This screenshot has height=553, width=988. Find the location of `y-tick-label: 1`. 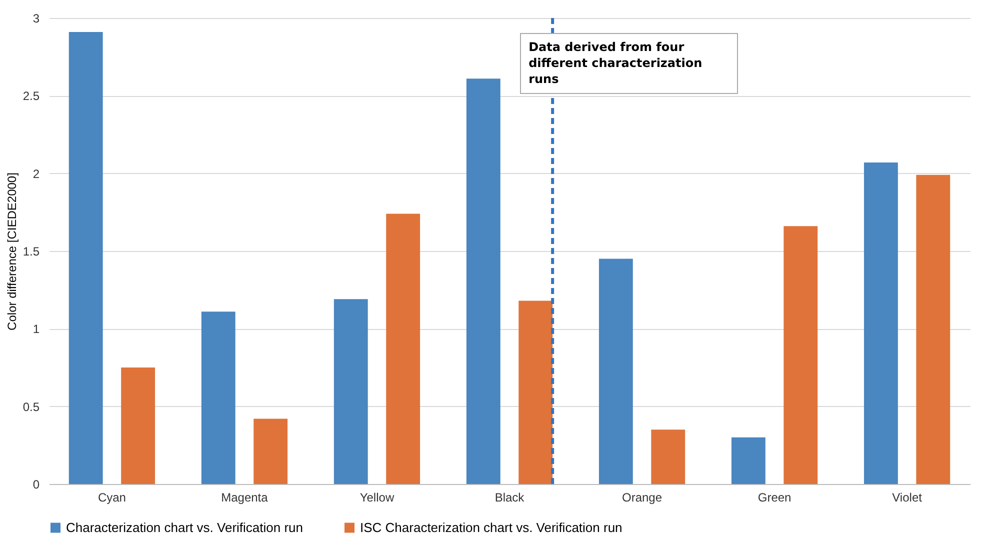

y-tick-label: 1 is located at coordinates (36, 329).